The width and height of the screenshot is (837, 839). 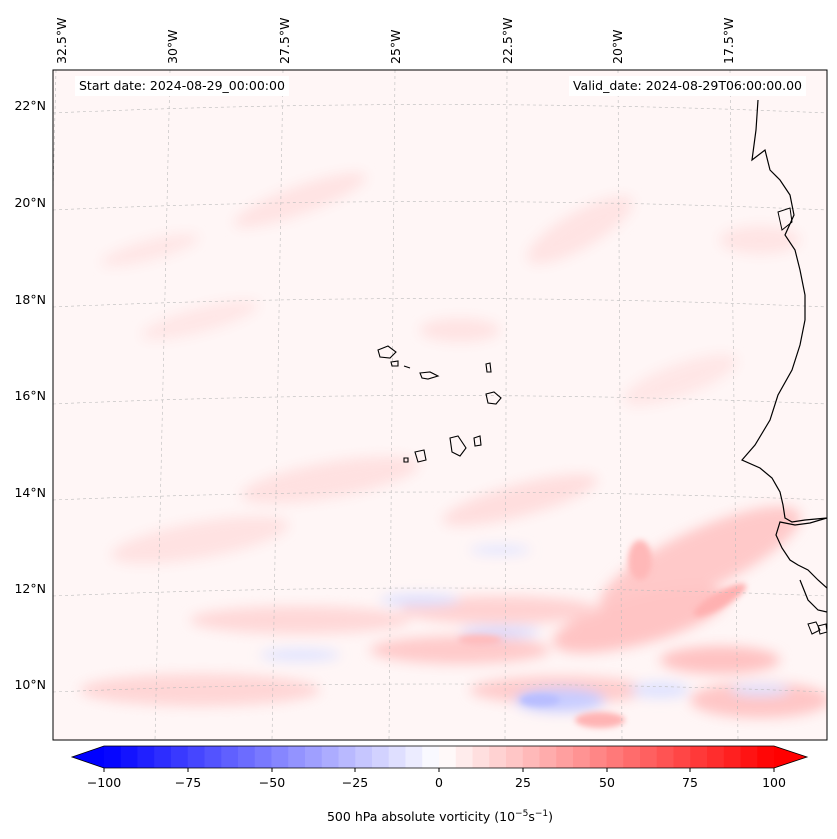 What do you see at coordinates (30, 105) in the screenshot?
I see `lat-label: 22°N` at bounding box center [30, 105].